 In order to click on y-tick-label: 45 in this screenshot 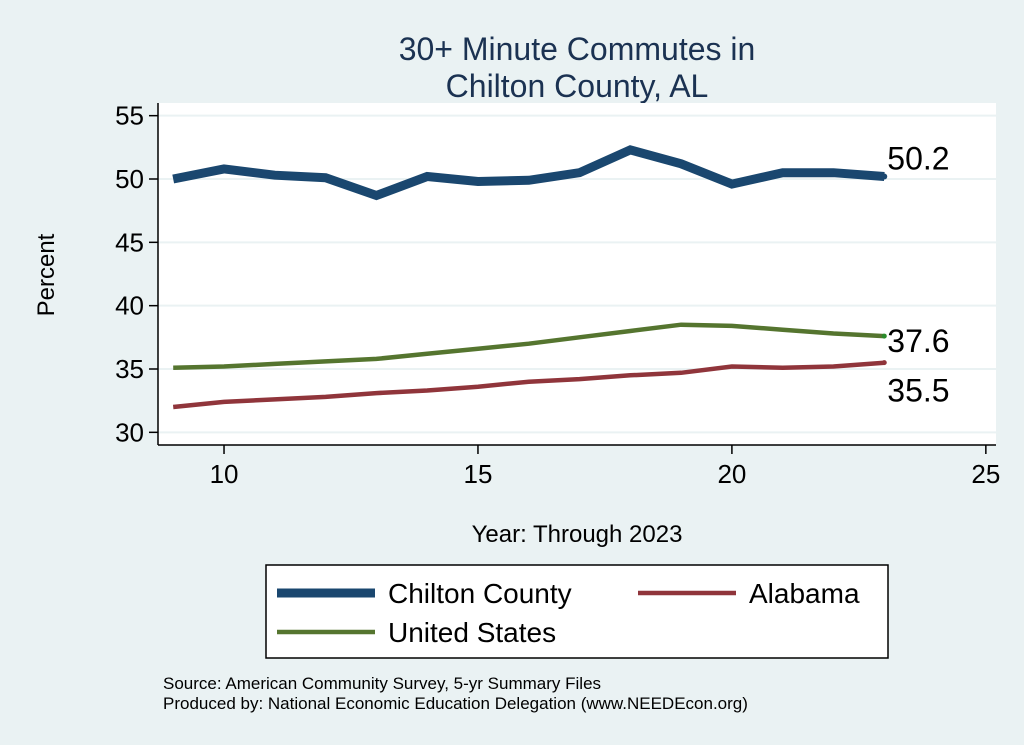, I will do `click(129, 242)`.